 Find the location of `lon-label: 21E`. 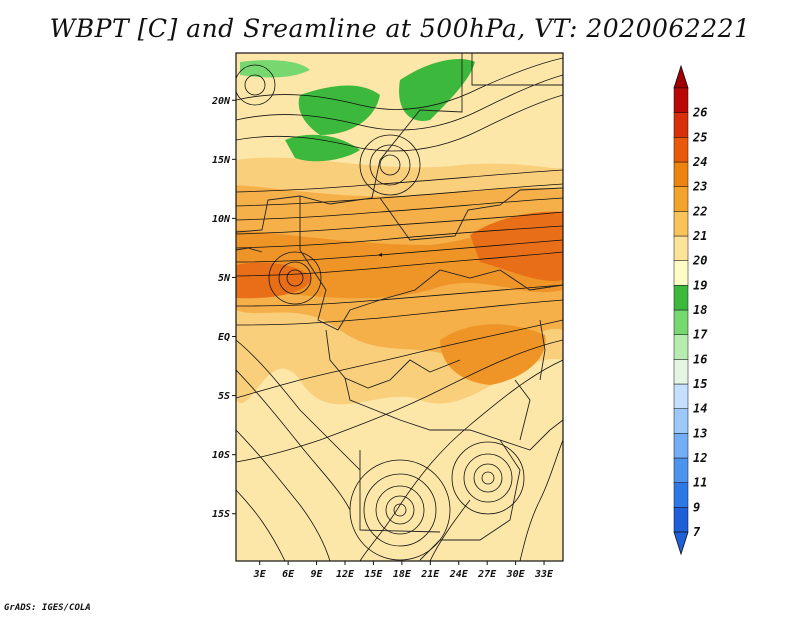

lon-label: 21E is located at coordinates (430, 574).